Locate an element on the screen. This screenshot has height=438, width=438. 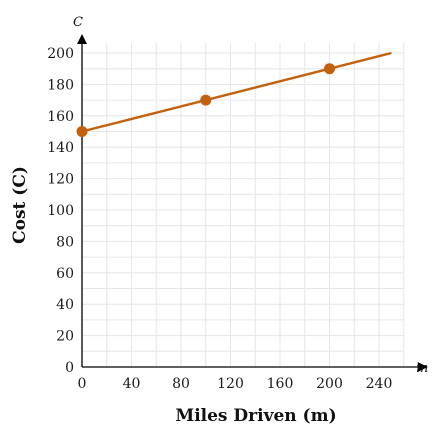
x-axis-title: Miles Driven (m) is located at coordinates (255, 416).